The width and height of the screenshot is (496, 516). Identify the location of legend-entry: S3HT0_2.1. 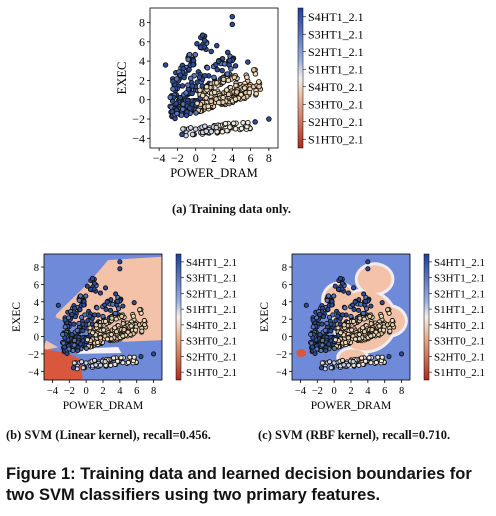
(336, 104).